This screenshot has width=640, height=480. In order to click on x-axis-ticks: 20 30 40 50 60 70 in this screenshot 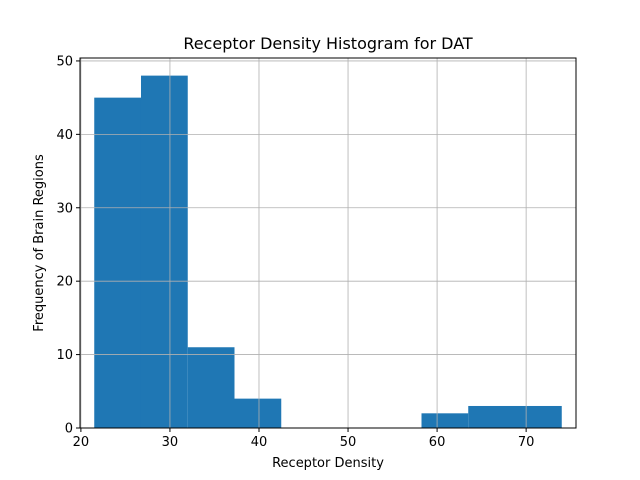, I will do `click(304, 439)`.